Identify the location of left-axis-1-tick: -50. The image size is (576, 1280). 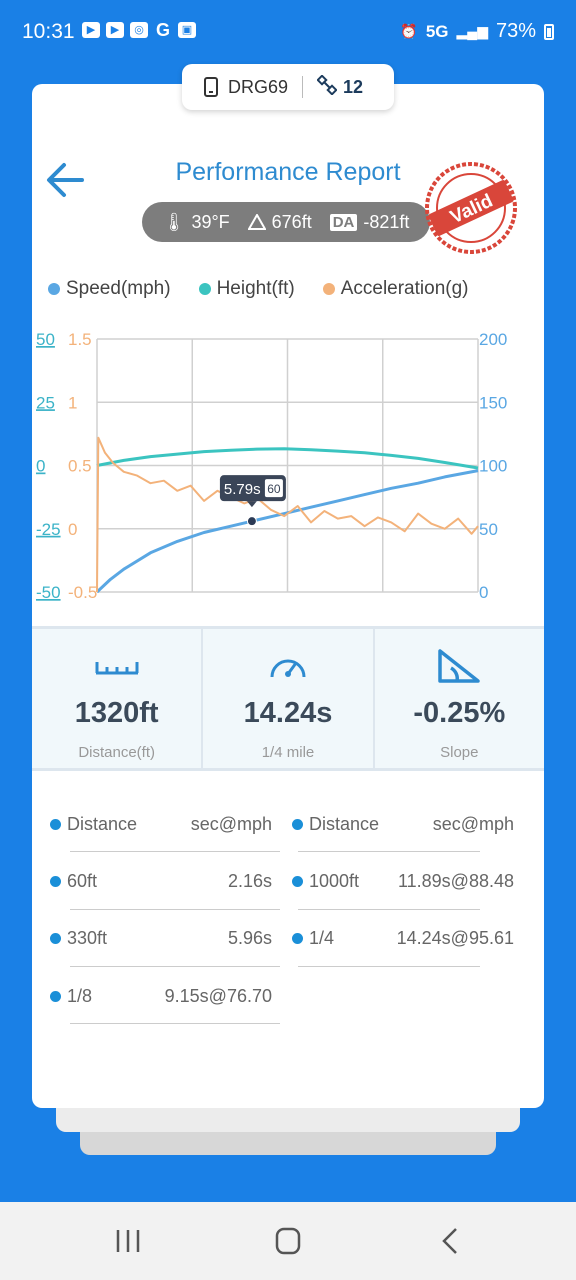
(48, 592).